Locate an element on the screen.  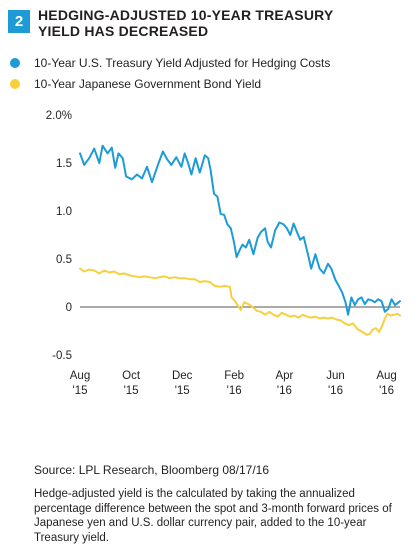
y-tick-label: 0.5 is located at coordinates (64, 260).